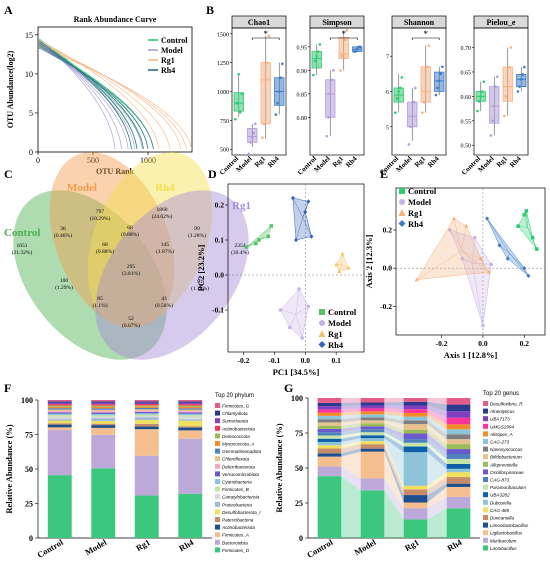 This screenshot has width=550, height=582. What do you see at coordinates (218, 310) in the screenshot?
I see `y-tick-label: -0.1` at bounding box center [218, 310].